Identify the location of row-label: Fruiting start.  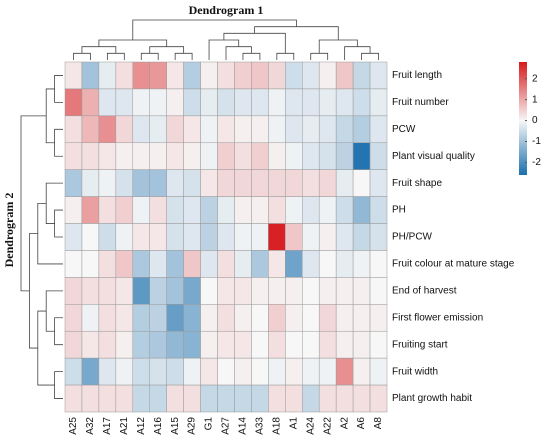
(420, 344).